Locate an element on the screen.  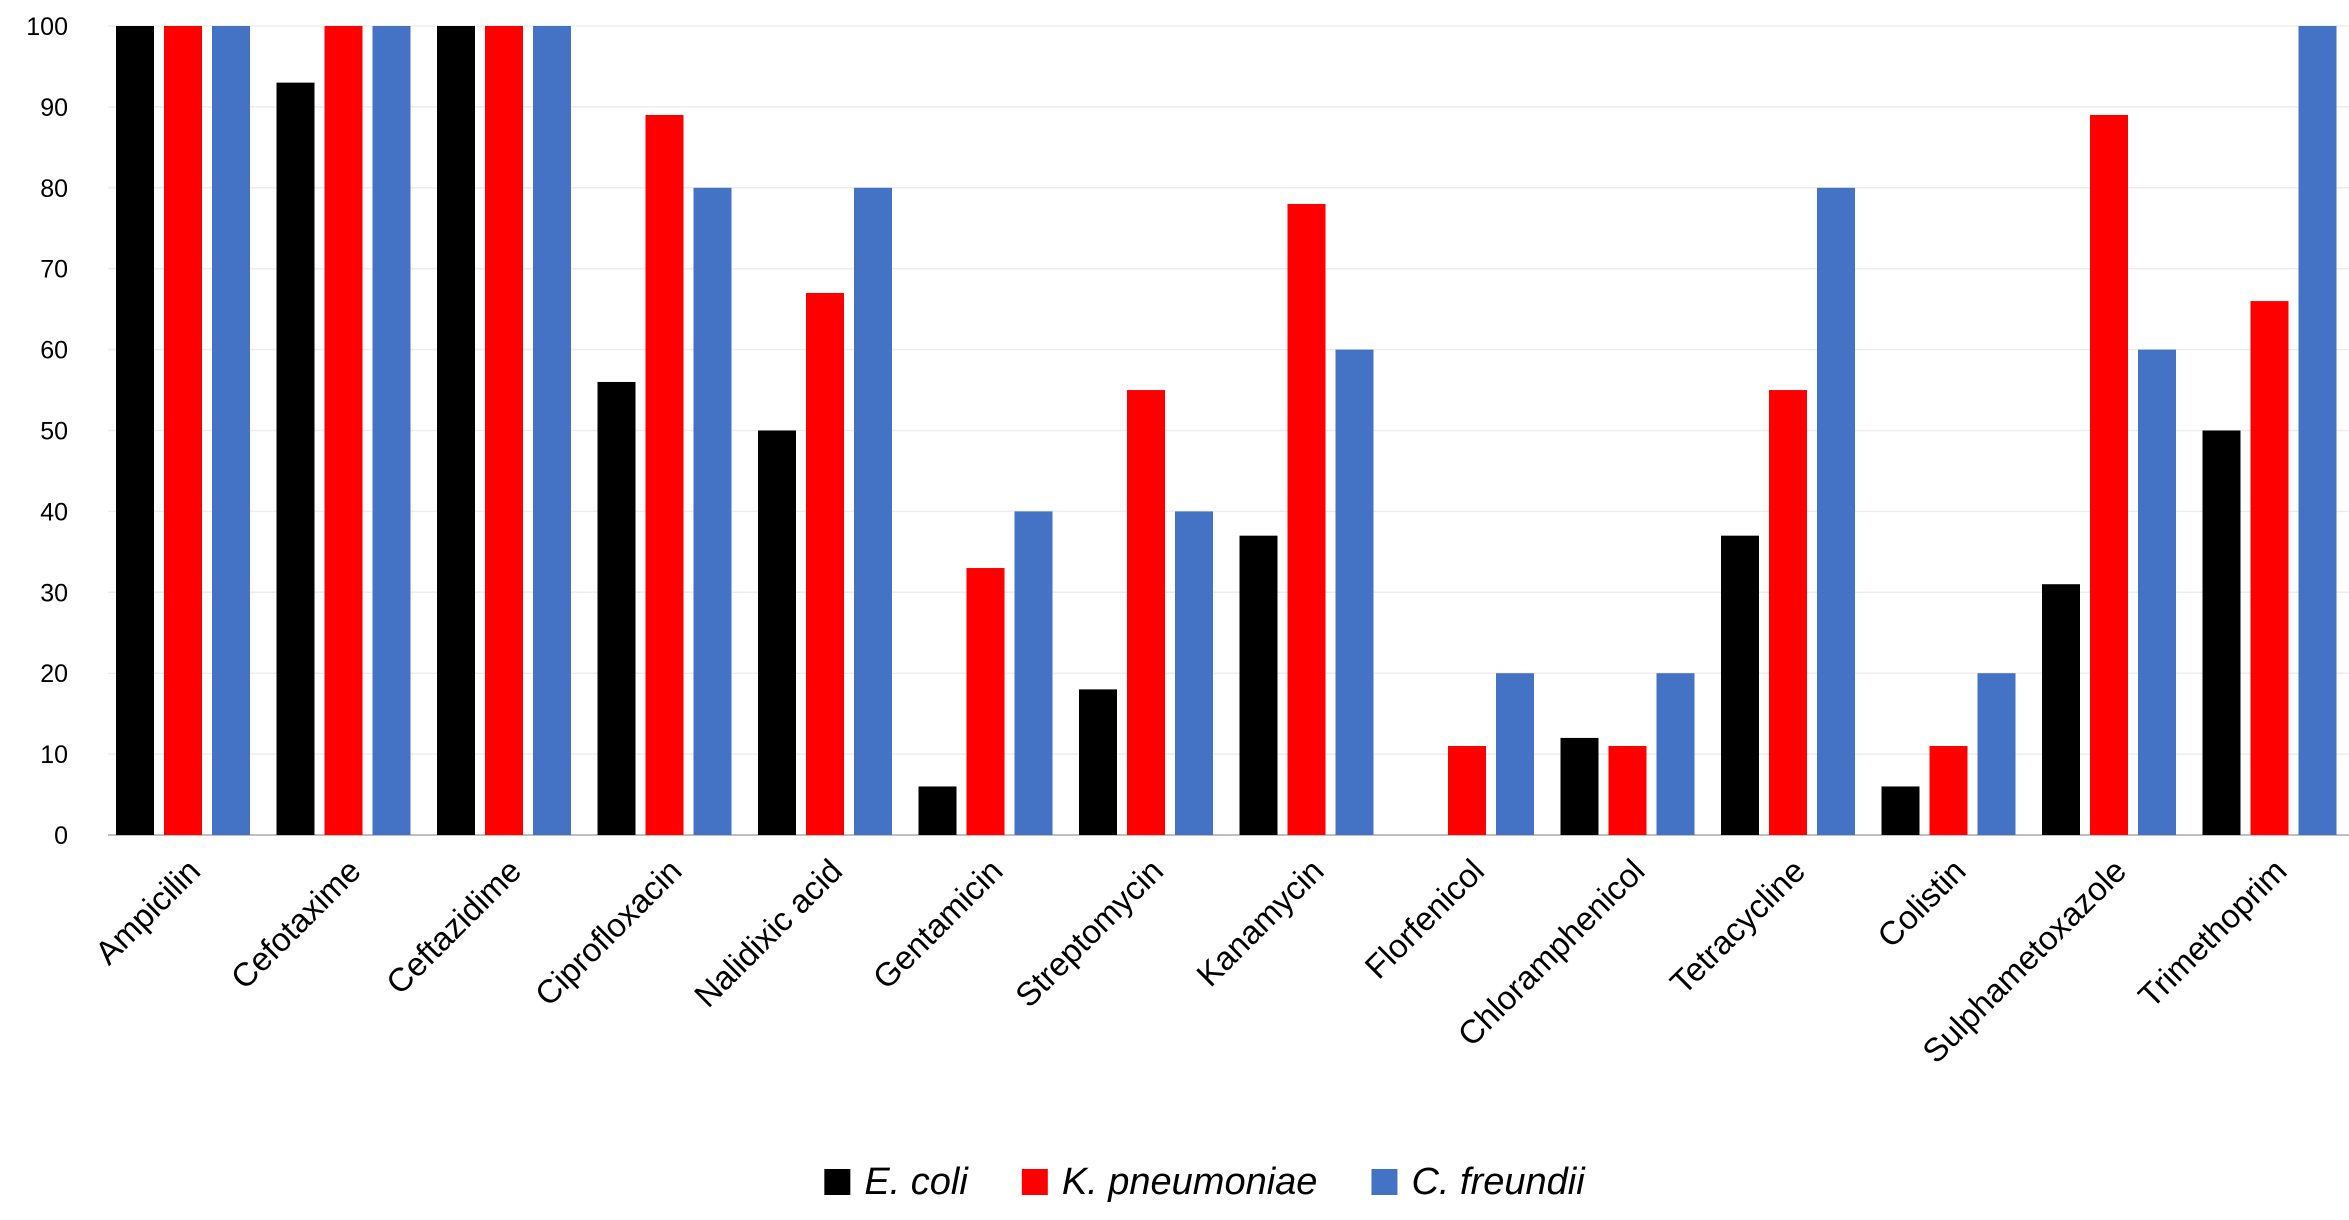
y-tick-label: 100 is located at coordinates (47, 27).